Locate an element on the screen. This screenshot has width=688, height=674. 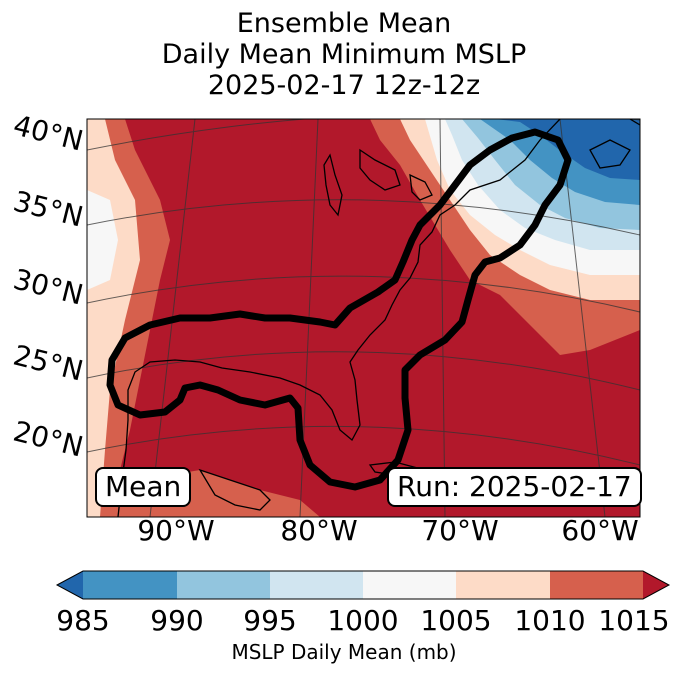
colorbar-label: MSLP Daily Mean (mb) is located at coordinates (344, 652).